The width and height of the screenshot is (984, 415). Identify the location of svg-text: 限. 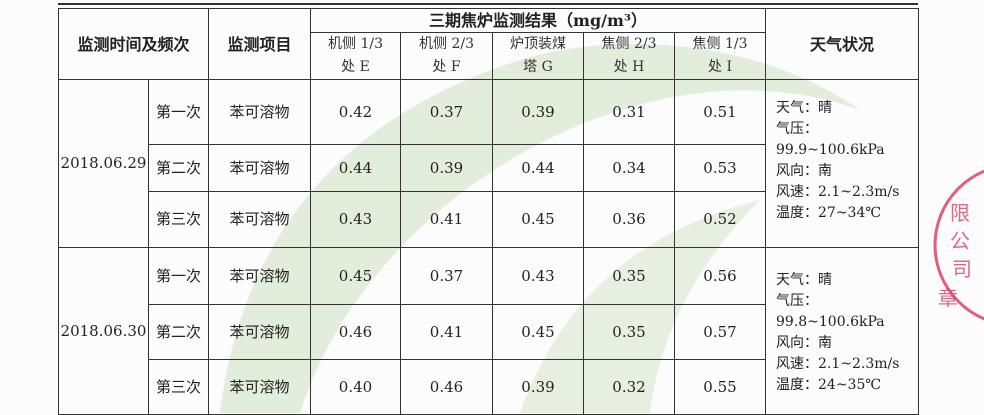
(960, 213).